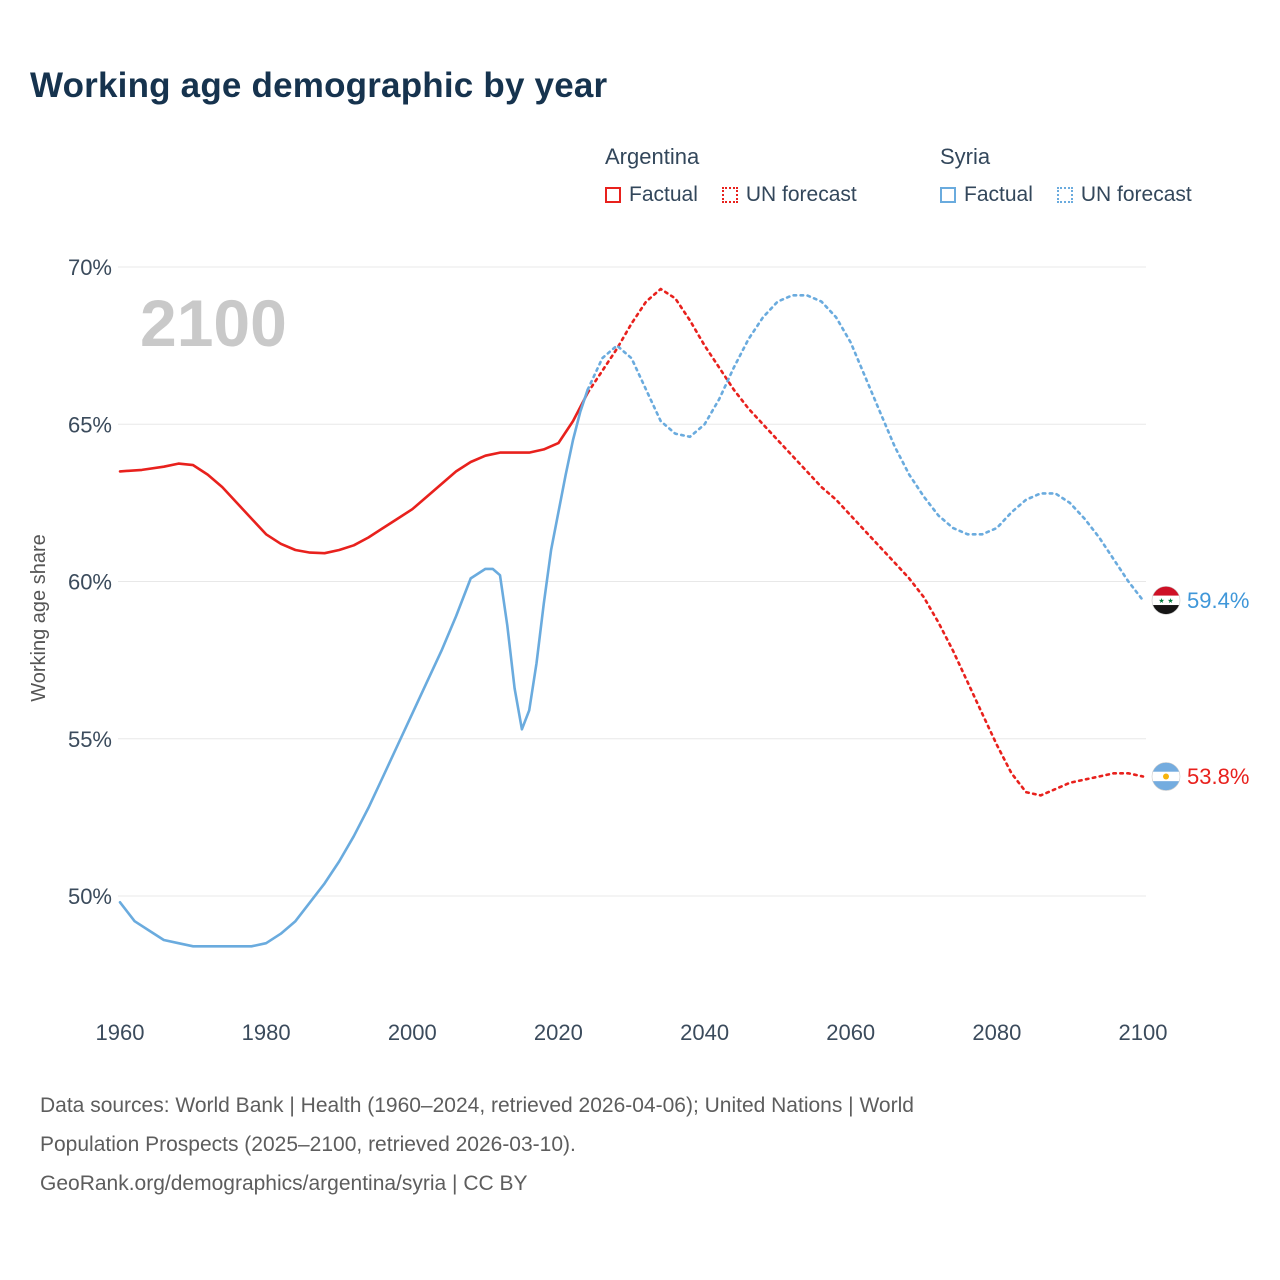 Image resolution: width=1280 pixels, height=1280 pixels. Describe the element at coordinates (90, 582) in the screenshot. I see `y-tick-label: 60%` at that location.